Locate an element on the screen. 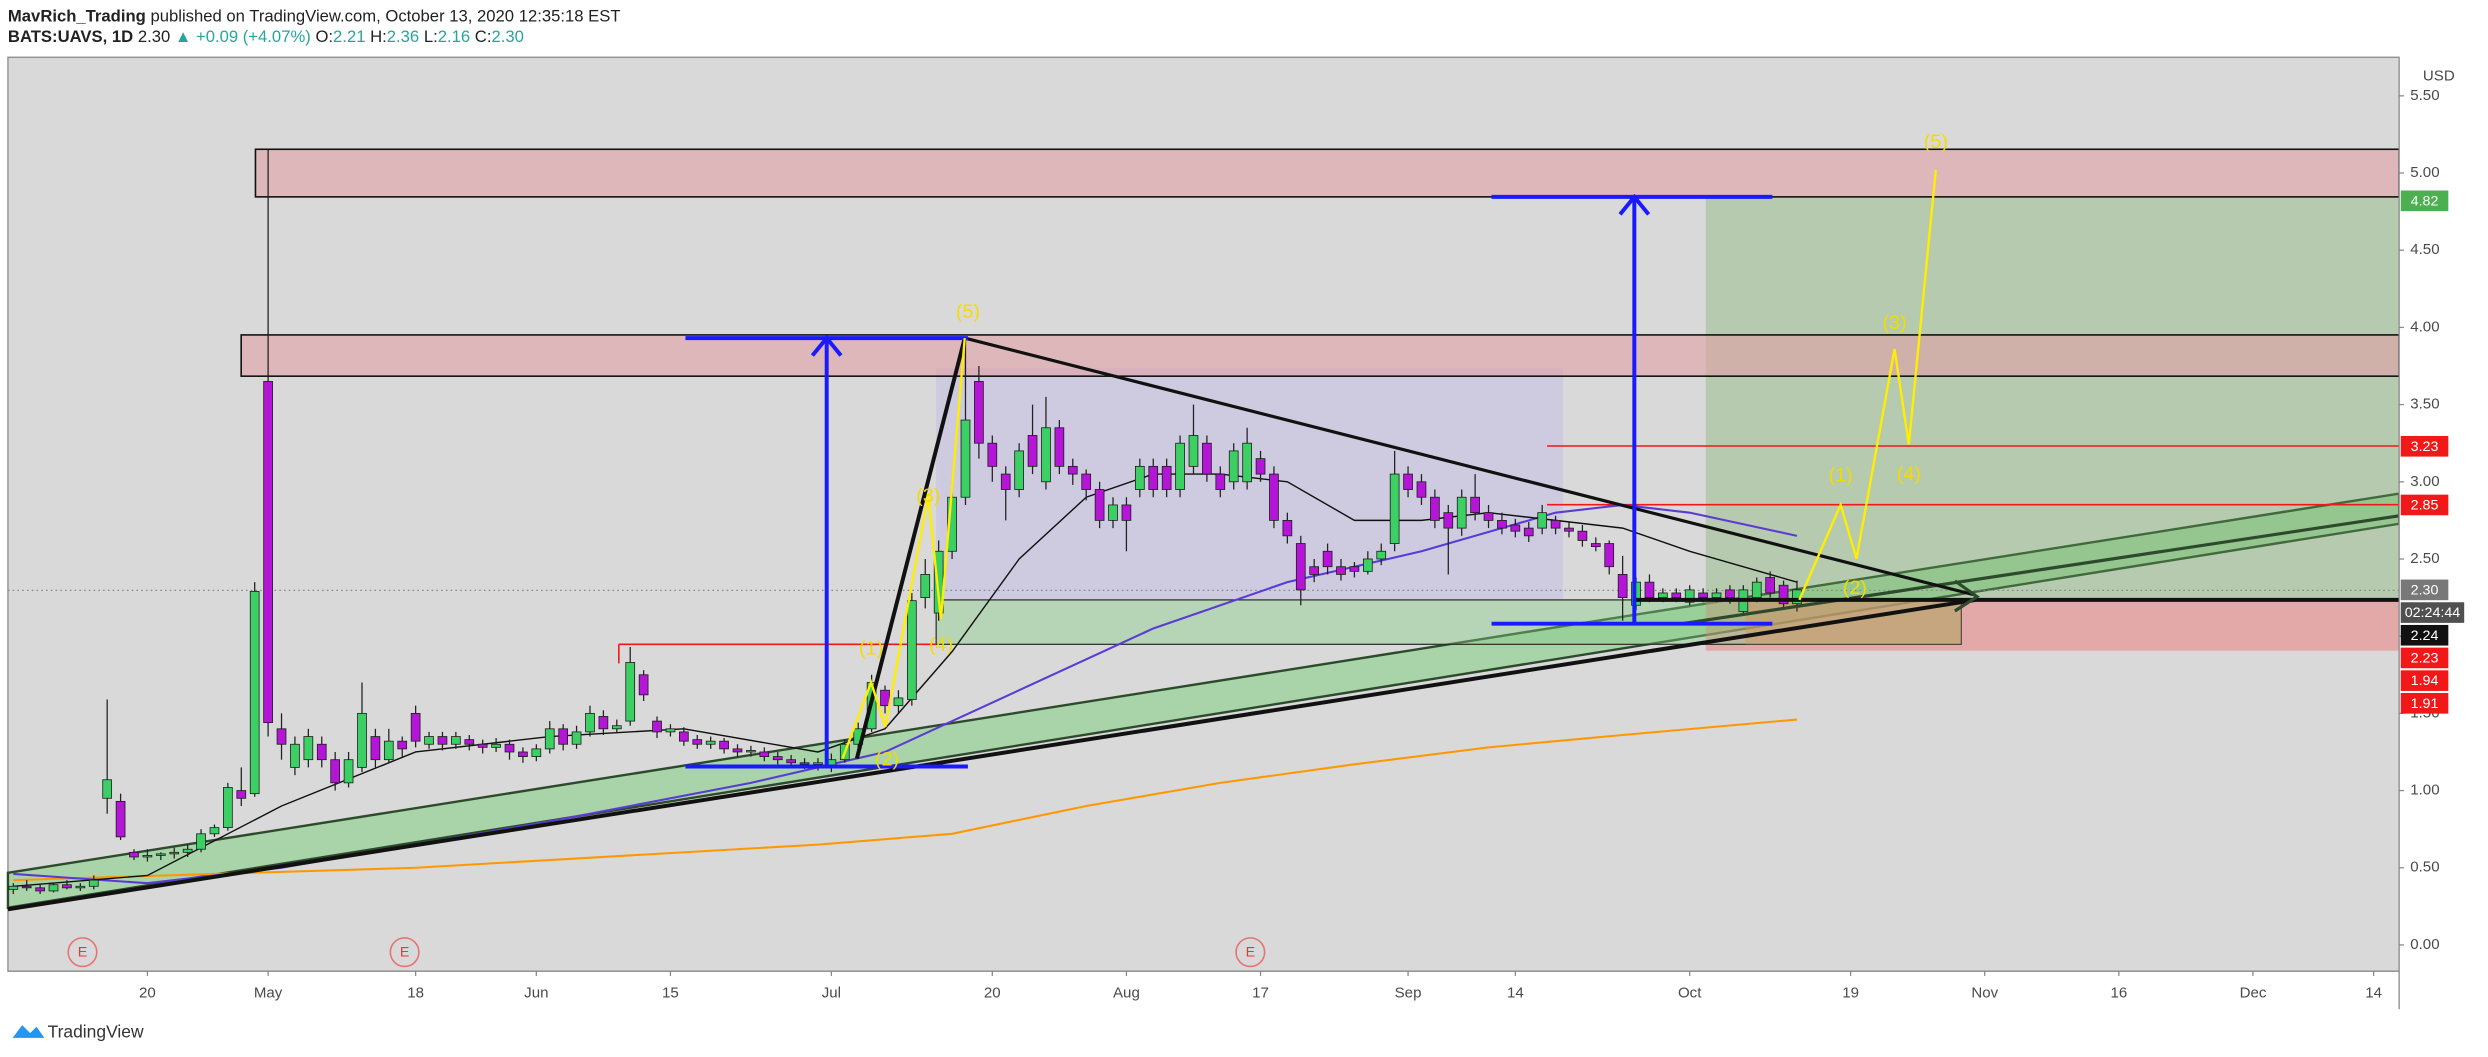 The height and width of the screenshot is (1057, 2488). x-tick-label: 18 is located at coordinates (415, 992).